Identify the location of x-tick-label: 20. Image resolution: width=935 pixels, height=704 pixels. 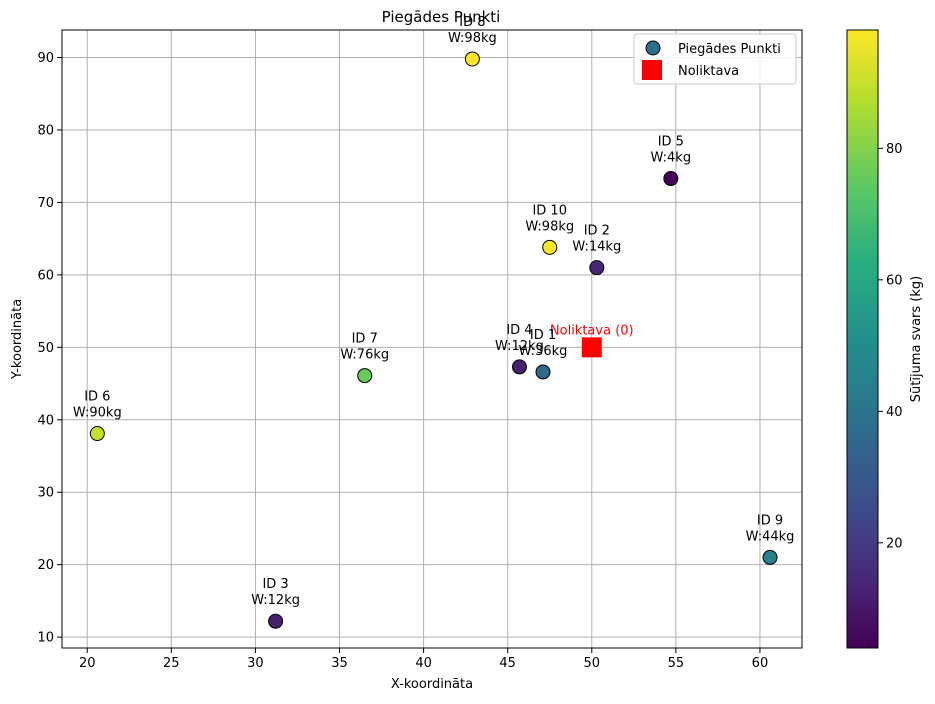
(87, 663).